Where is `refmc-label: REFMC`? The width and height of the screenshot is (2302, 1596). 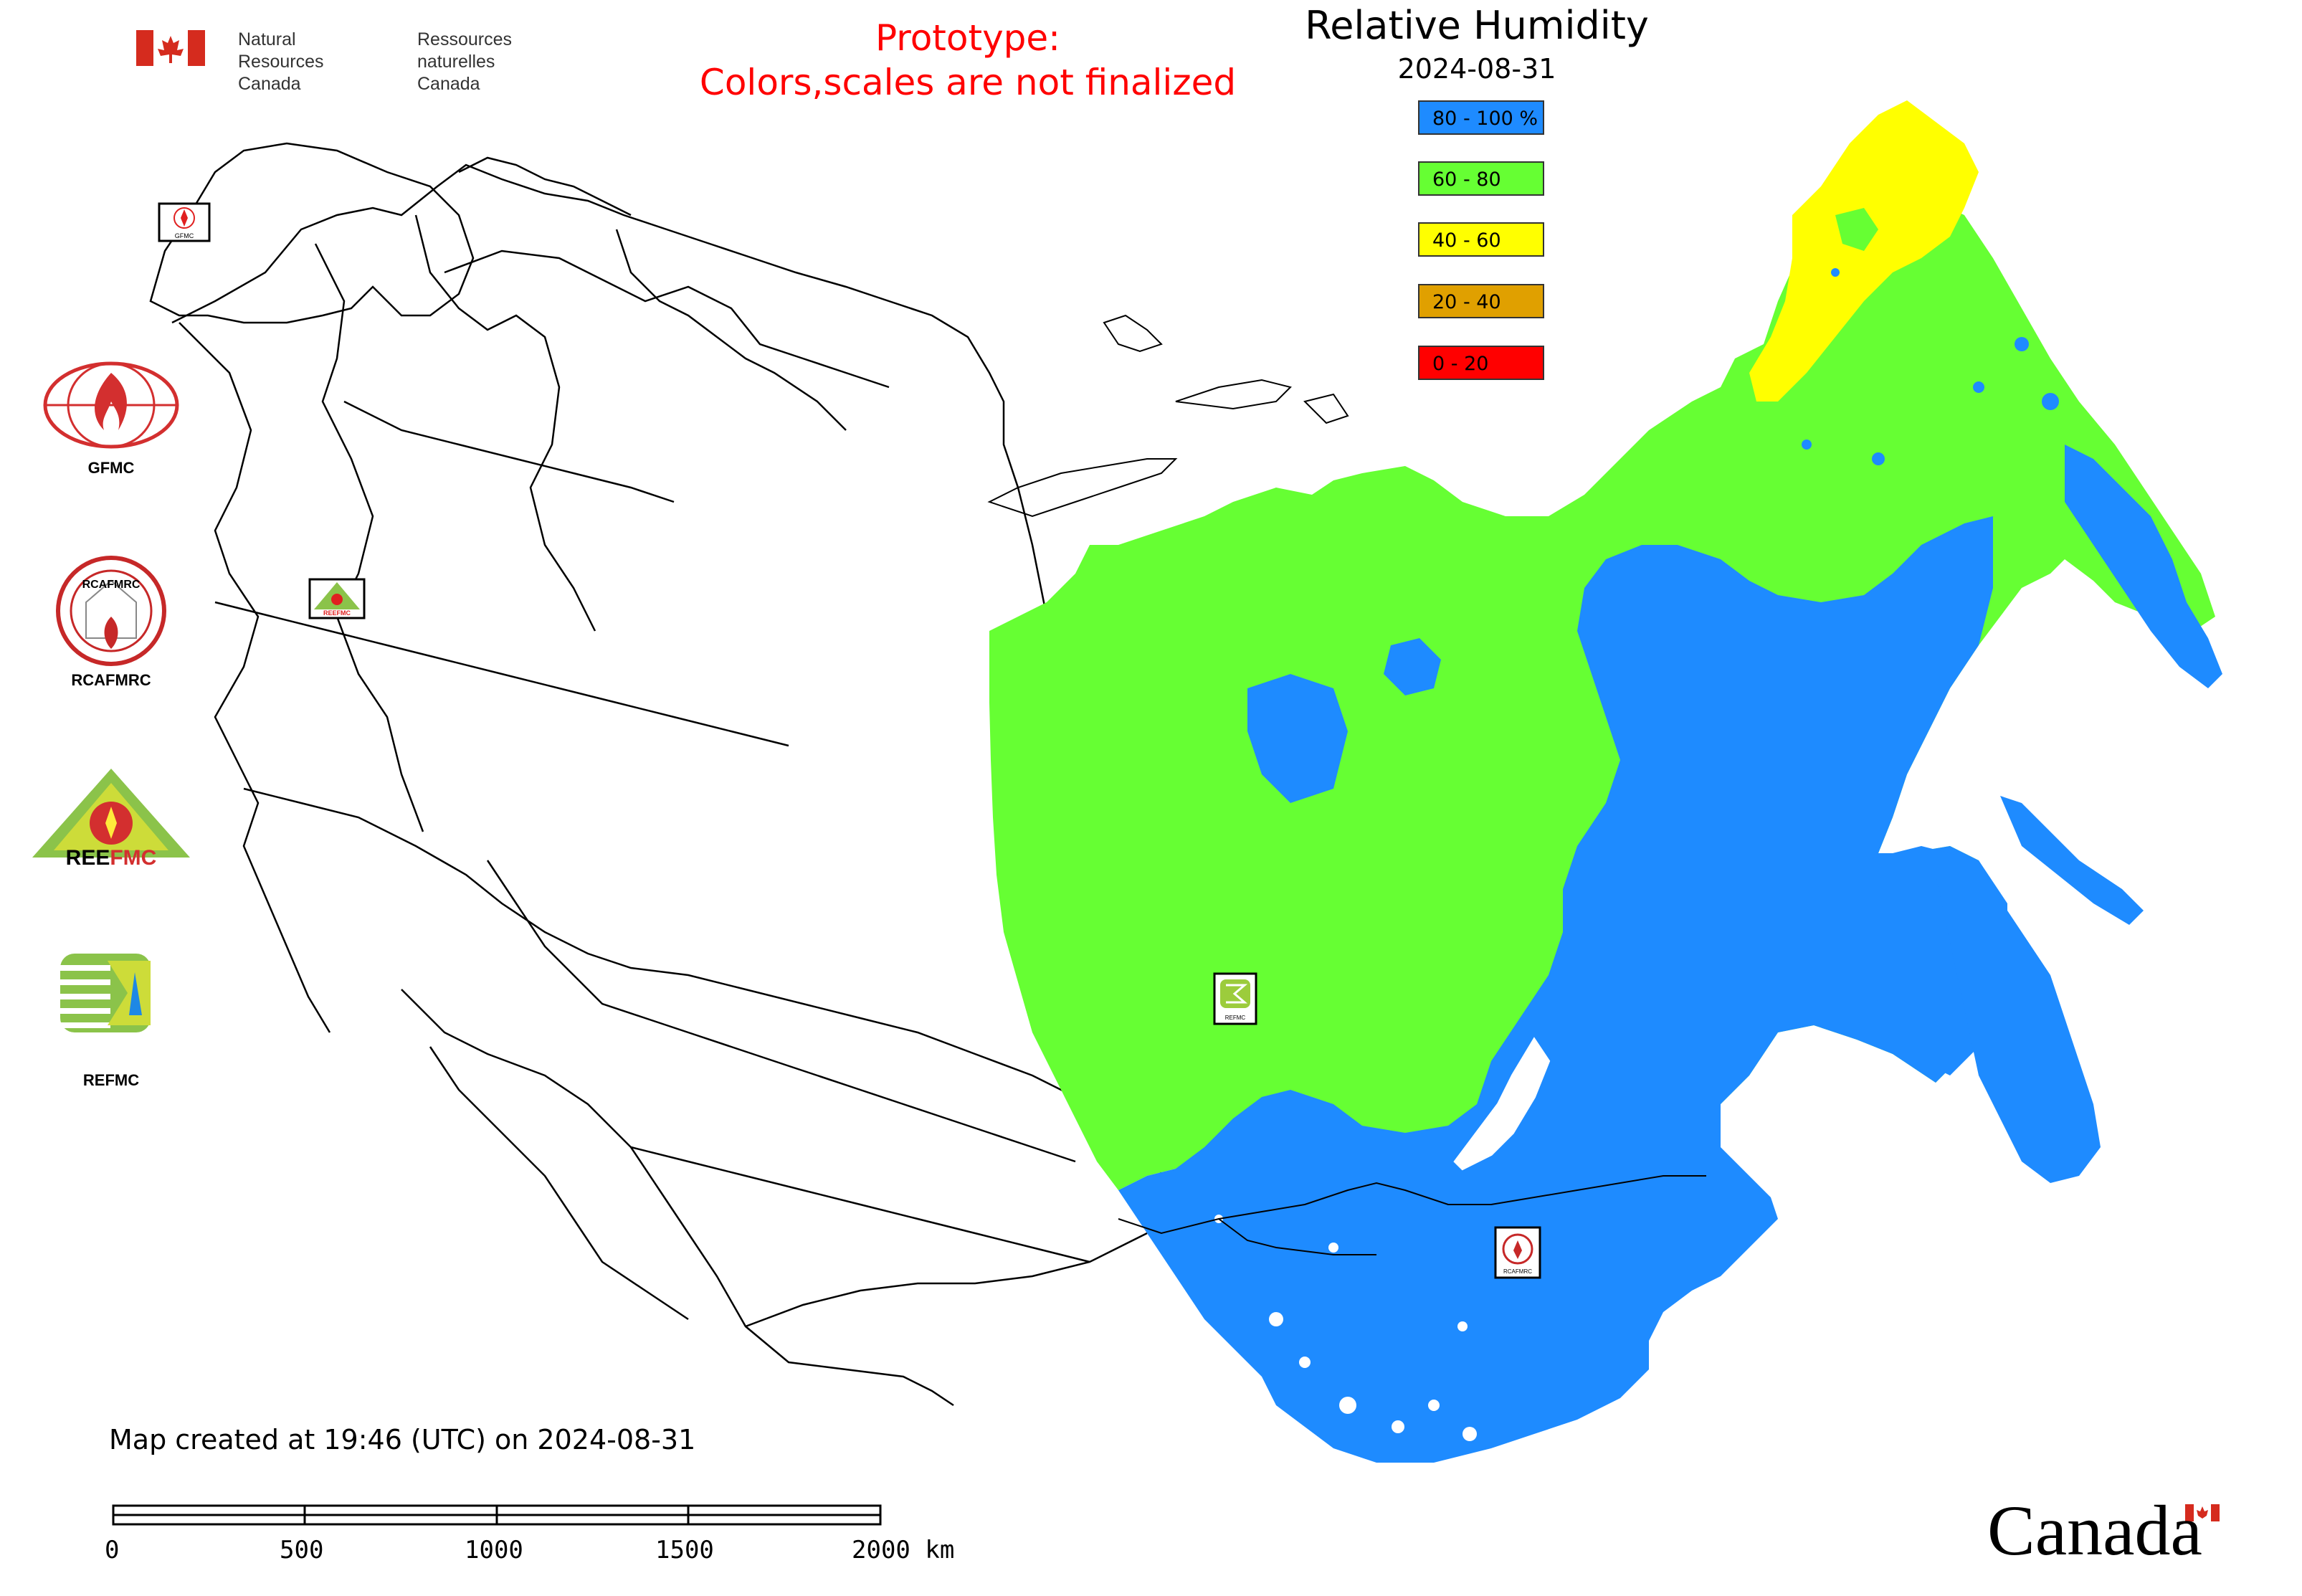
refmc-label: REFMC is located at coordinates (111, 1080).